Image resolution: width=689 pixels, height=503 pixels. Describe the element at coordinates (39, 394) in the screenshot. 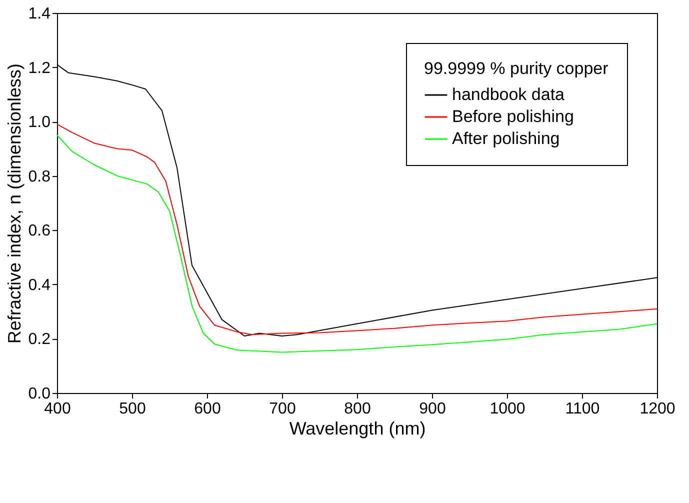

I see `y-tick-label: 0.0` at that location.